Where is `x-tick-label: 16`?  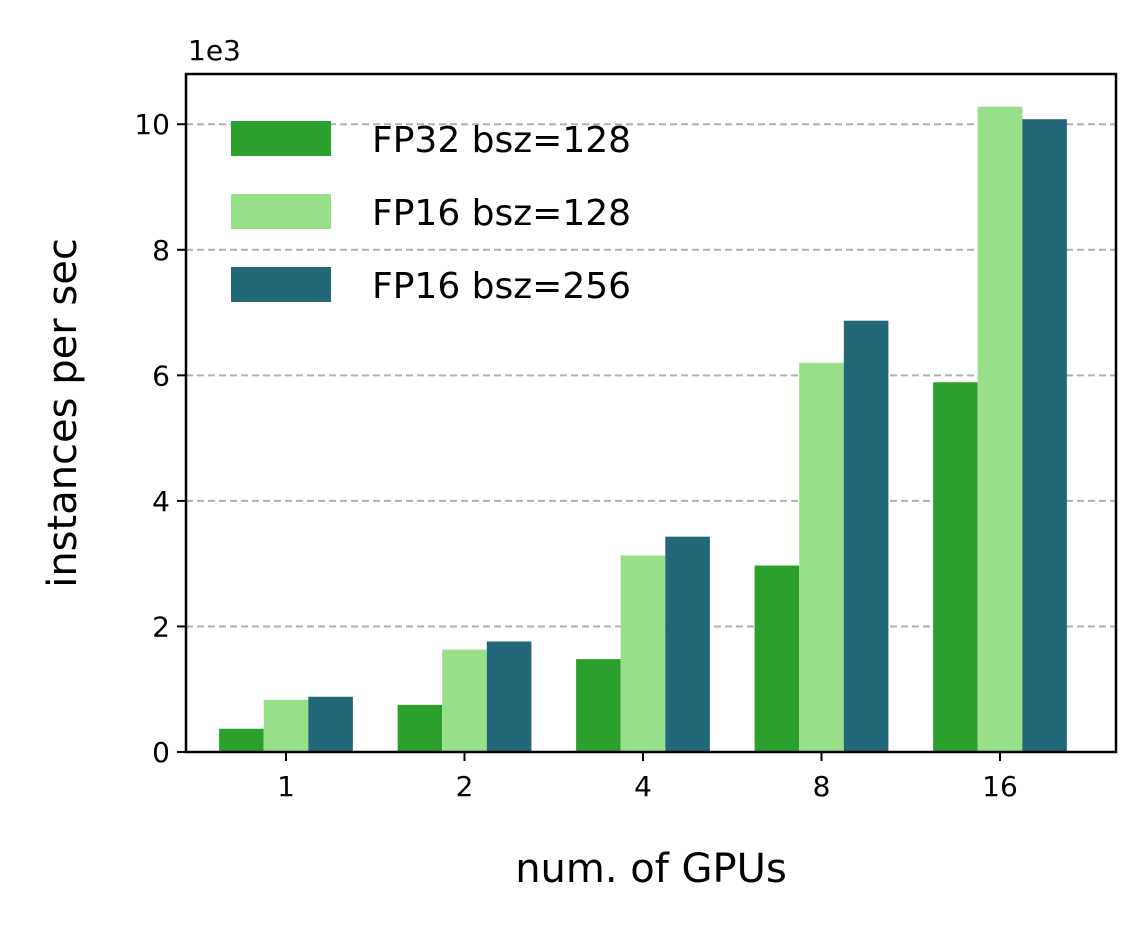
x-tick-label: 16 is located at coordinates (1000, 786).